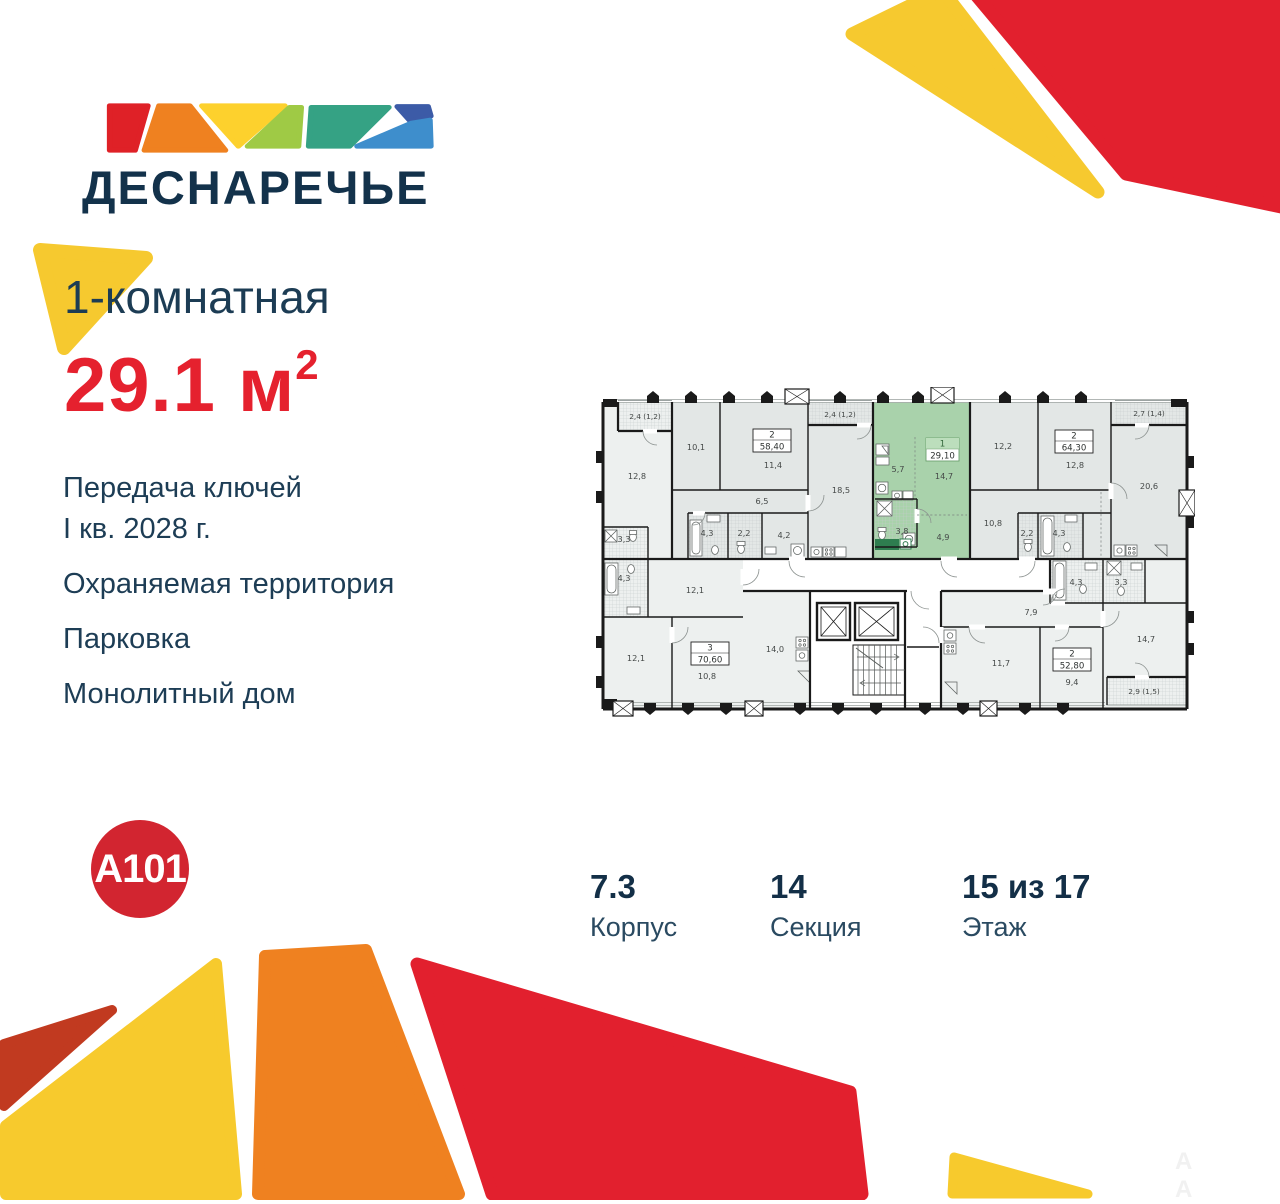 Image resolution: width=1280 pixels, height=1204 pixels. I want to click on watermark: А А, so click(1202, 1175).